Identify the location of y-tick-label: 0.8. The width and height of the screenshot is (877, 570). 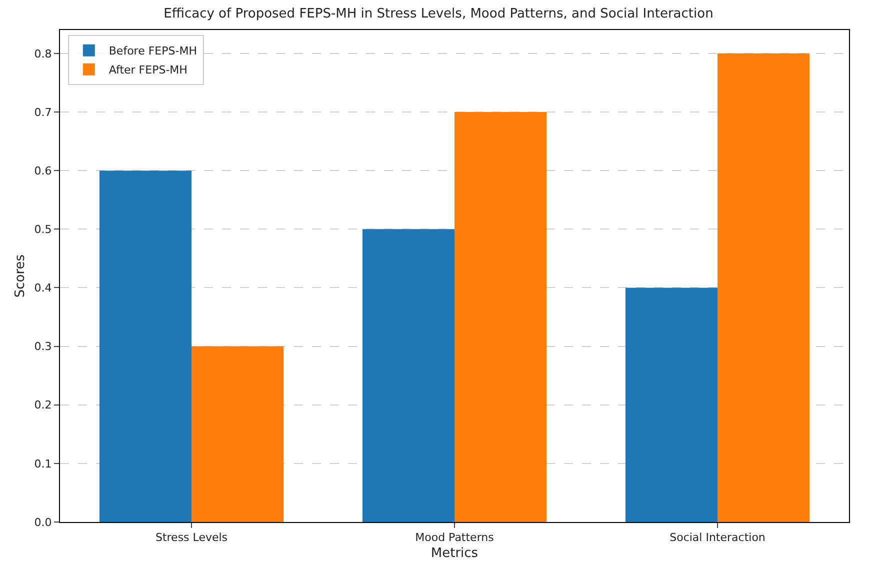
(43, 53).